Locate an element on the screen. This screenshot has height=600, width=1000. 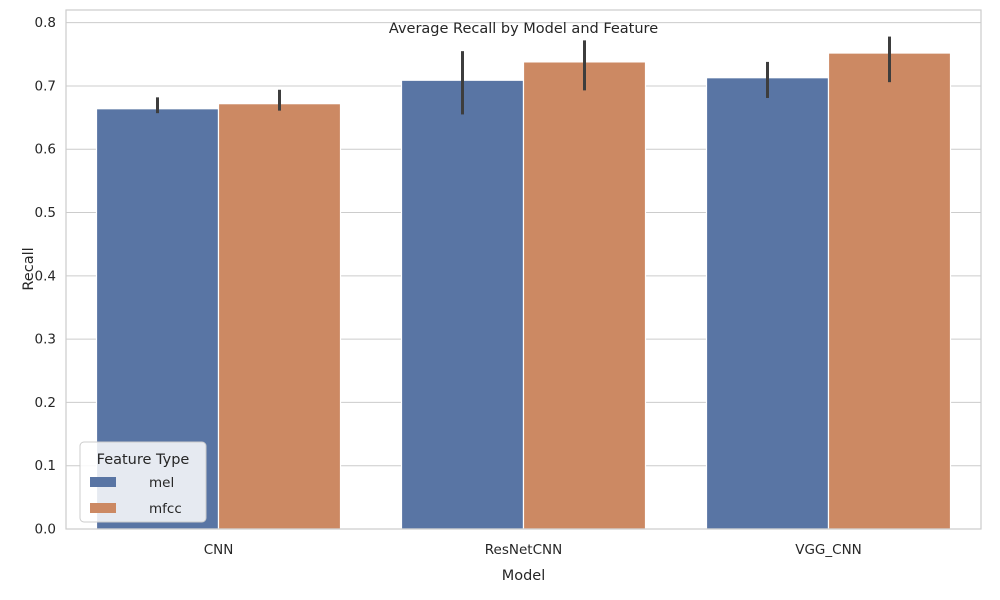
y-axis-ticks: 0.0 0.1 0.2 0.3 0.4 0.5 0.6 0.7 0.8 is located at coordinates (45, 276).